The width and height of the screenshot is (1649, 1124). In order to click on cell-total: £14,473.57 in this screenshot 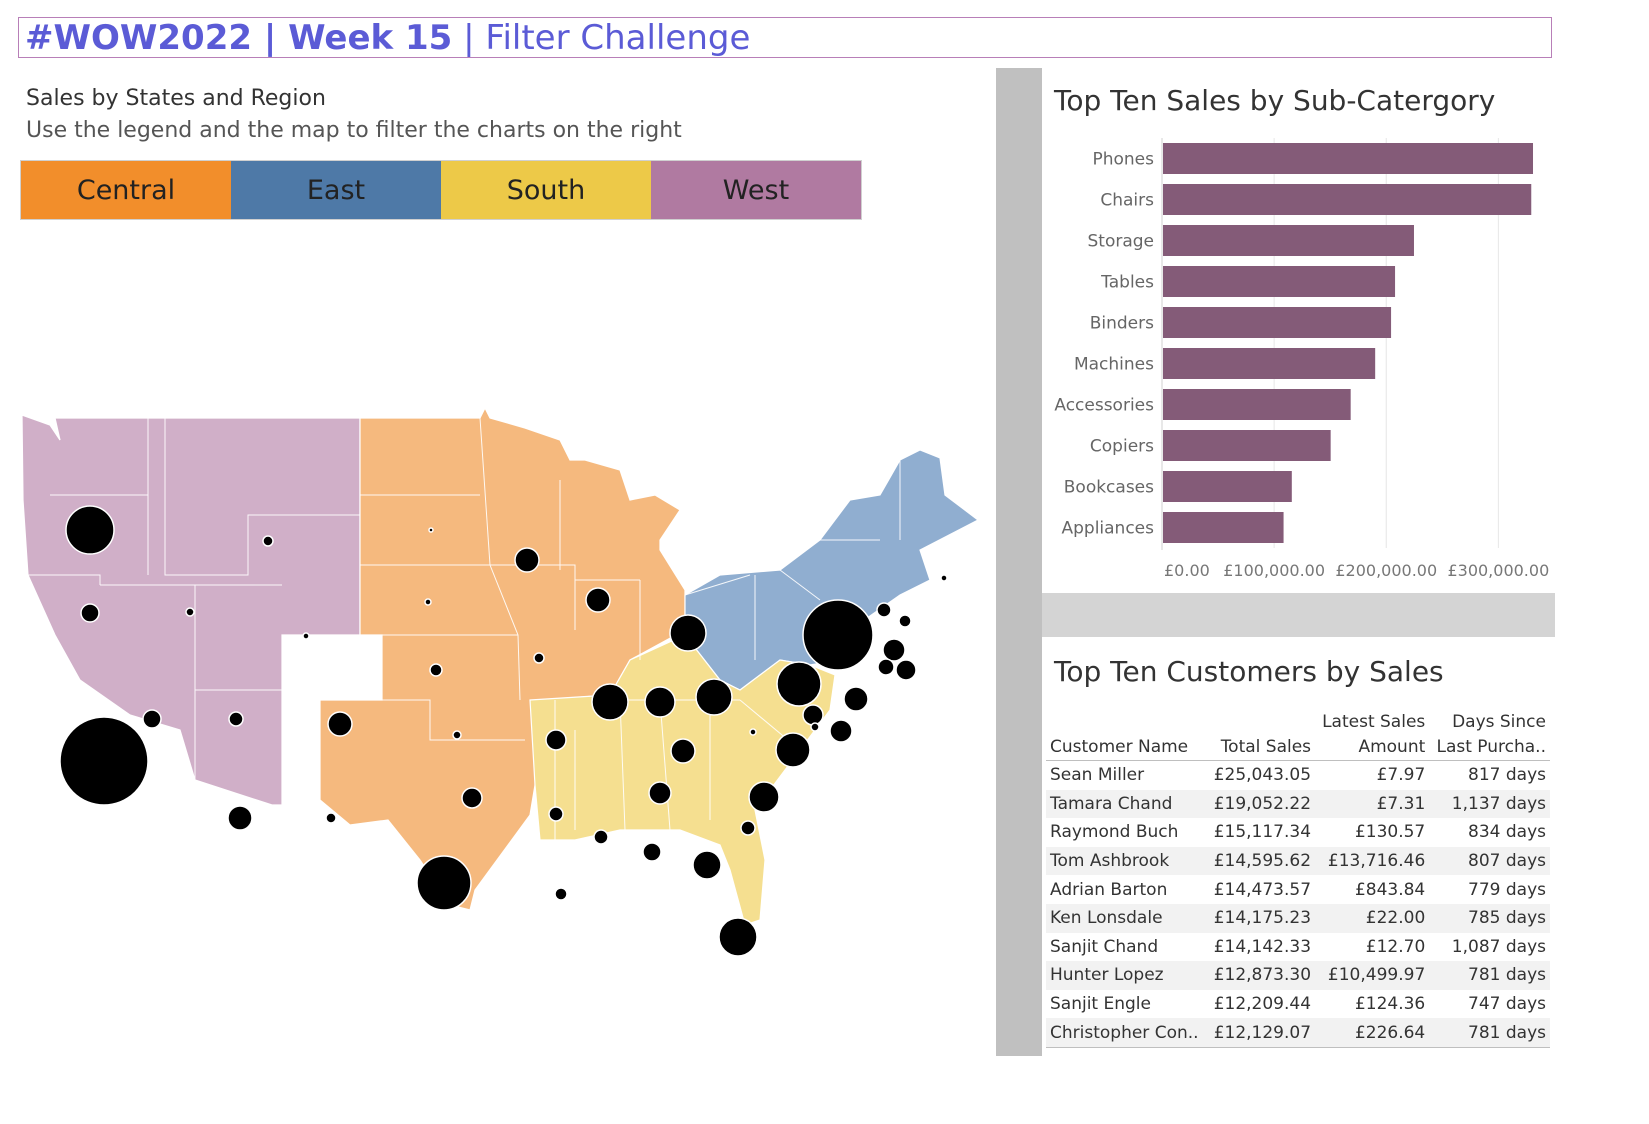, I will do `click(1262, 889)`.